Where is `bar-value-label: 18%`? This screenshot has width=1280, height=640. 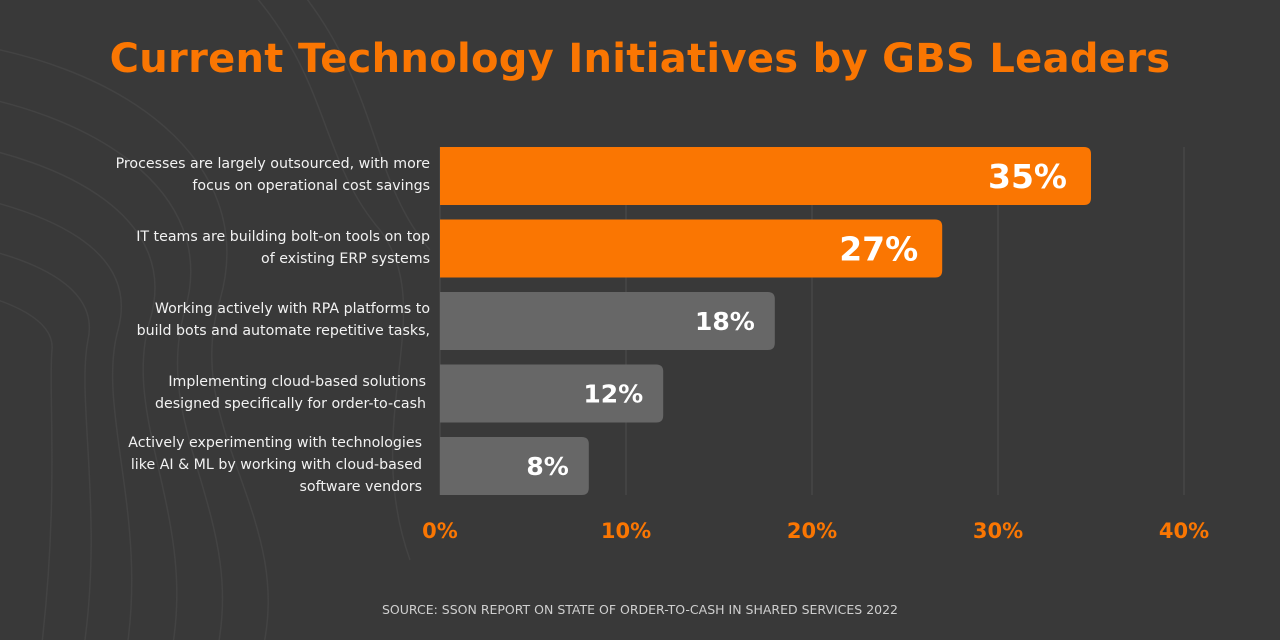
bar-value-label: 18% is located at coordinates (725, 321).